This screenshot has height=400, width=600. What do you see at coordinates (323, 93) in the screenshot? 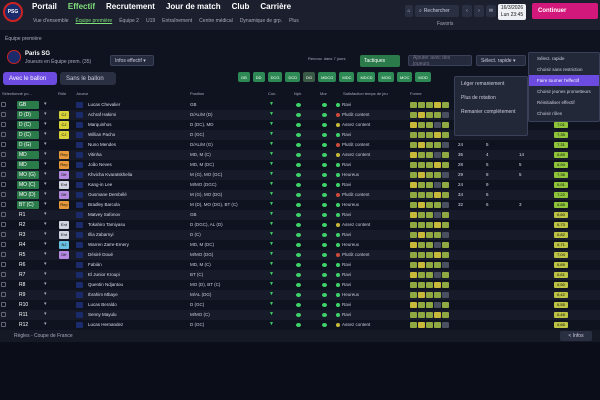
I see `column-header: Mor` at bounding box center [323, 93].